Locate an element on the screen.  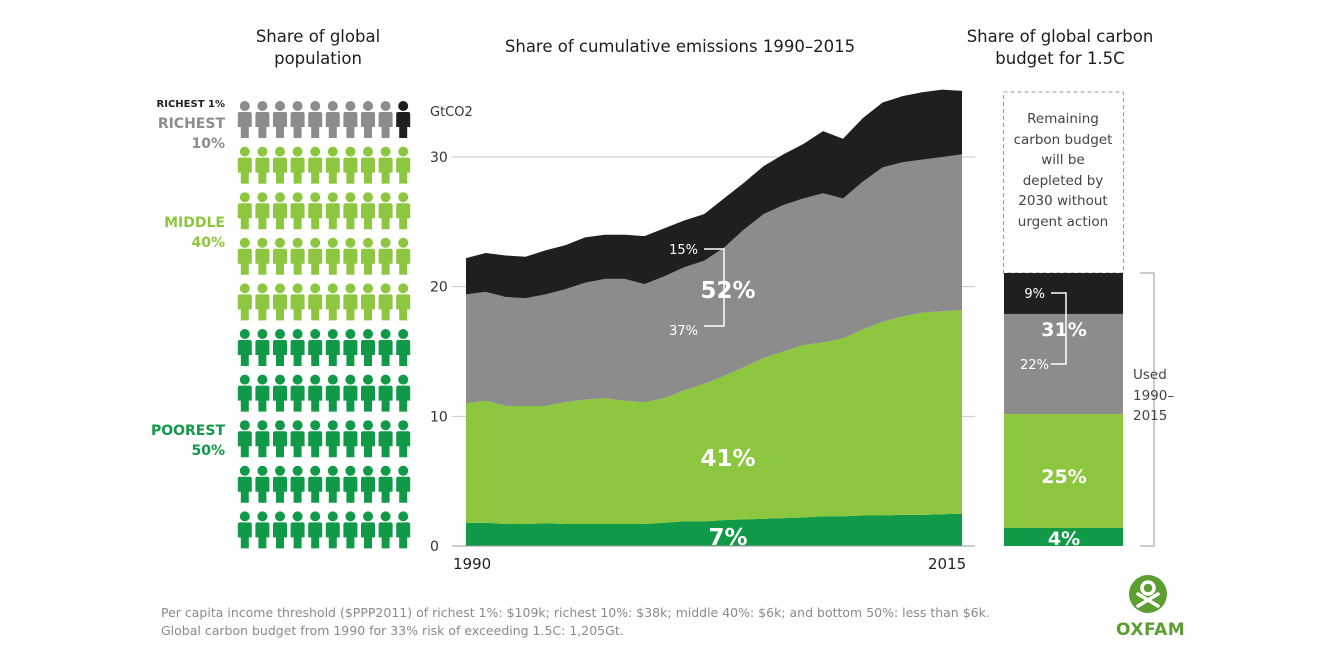
oxfam-logo: OXFAM is located at coordinates (1151, 607).